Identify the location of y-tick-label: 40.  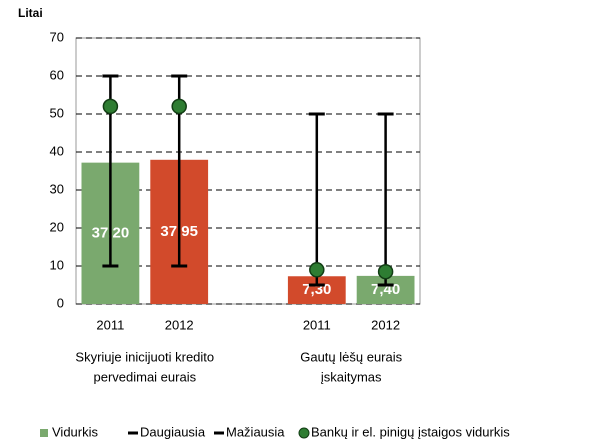
(57, 150).